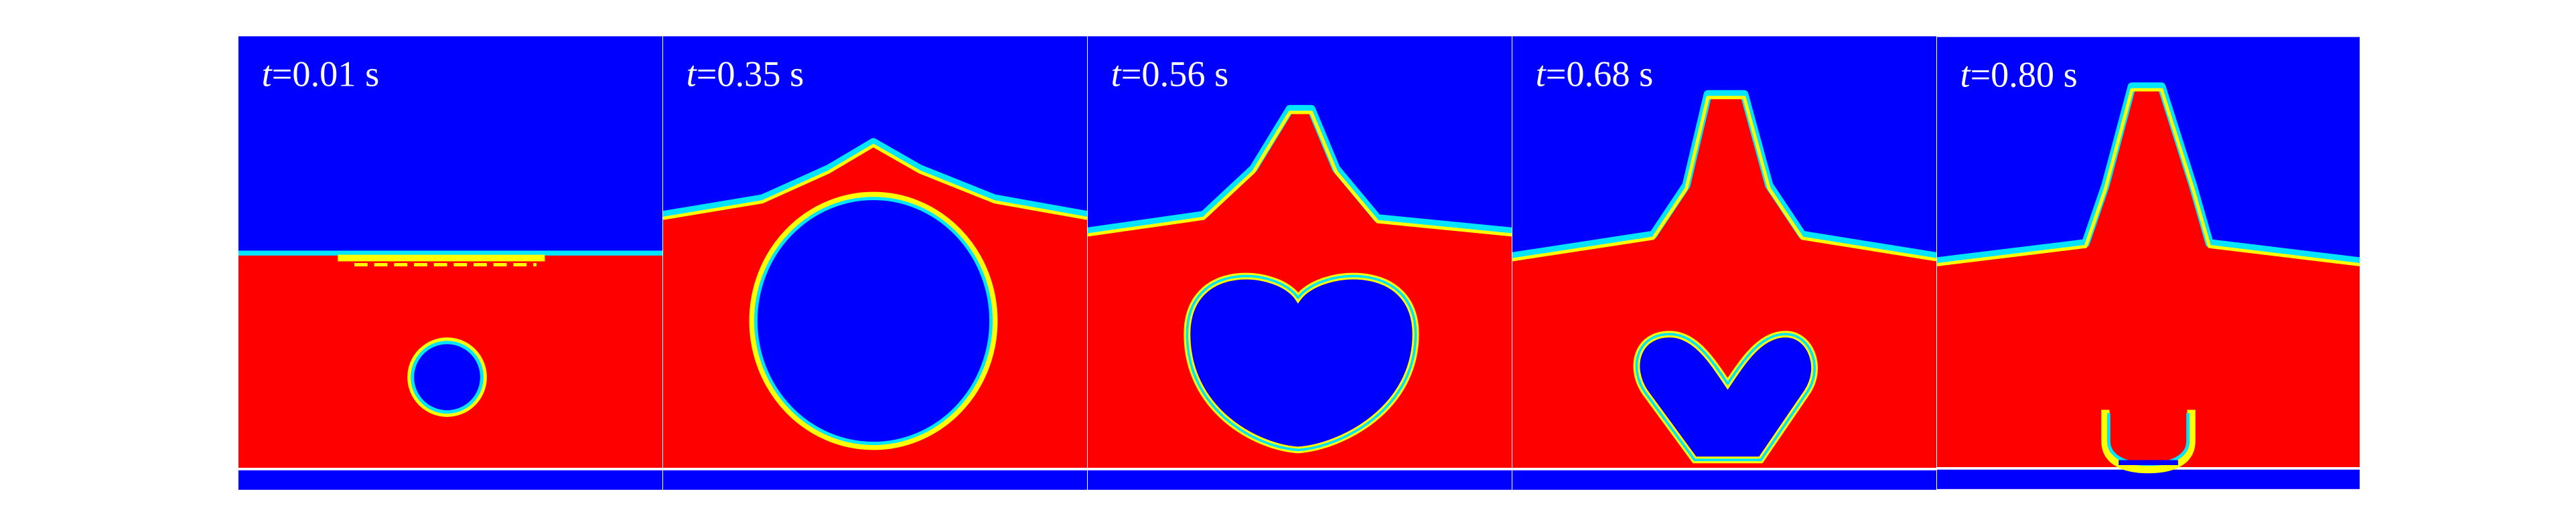 The height and width of the screenshot is (522, 2576). I want to click on panel: t=0.35 s, so click(875, 263).